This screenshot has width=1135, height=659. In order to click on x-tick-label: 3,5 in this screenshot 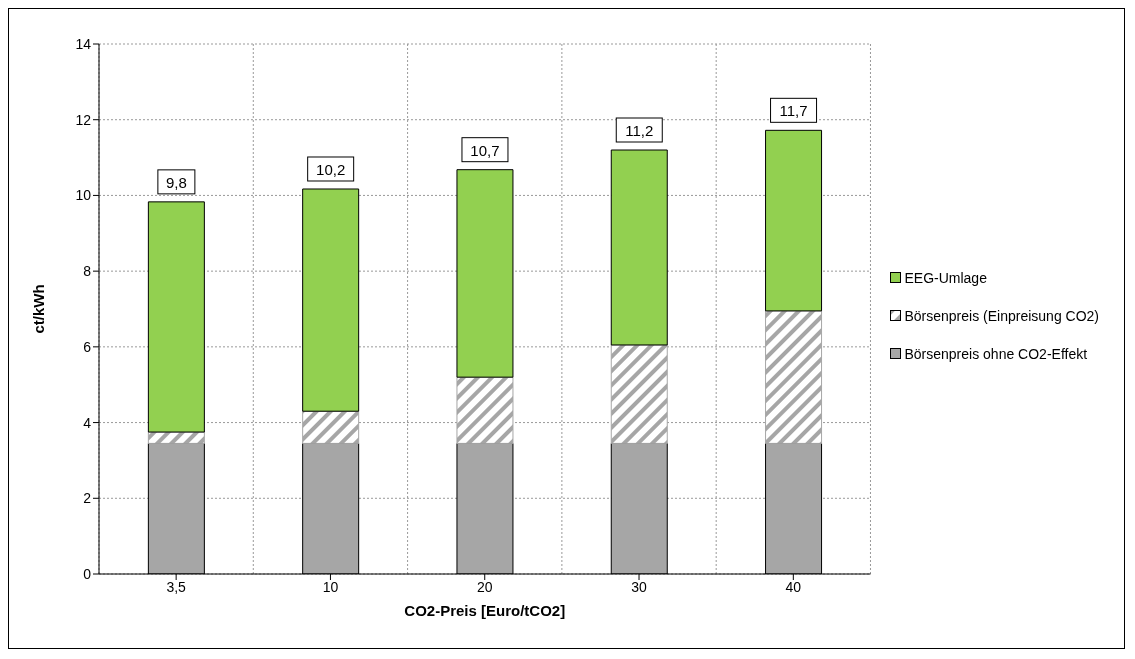, I will do `click(176, 586)`.